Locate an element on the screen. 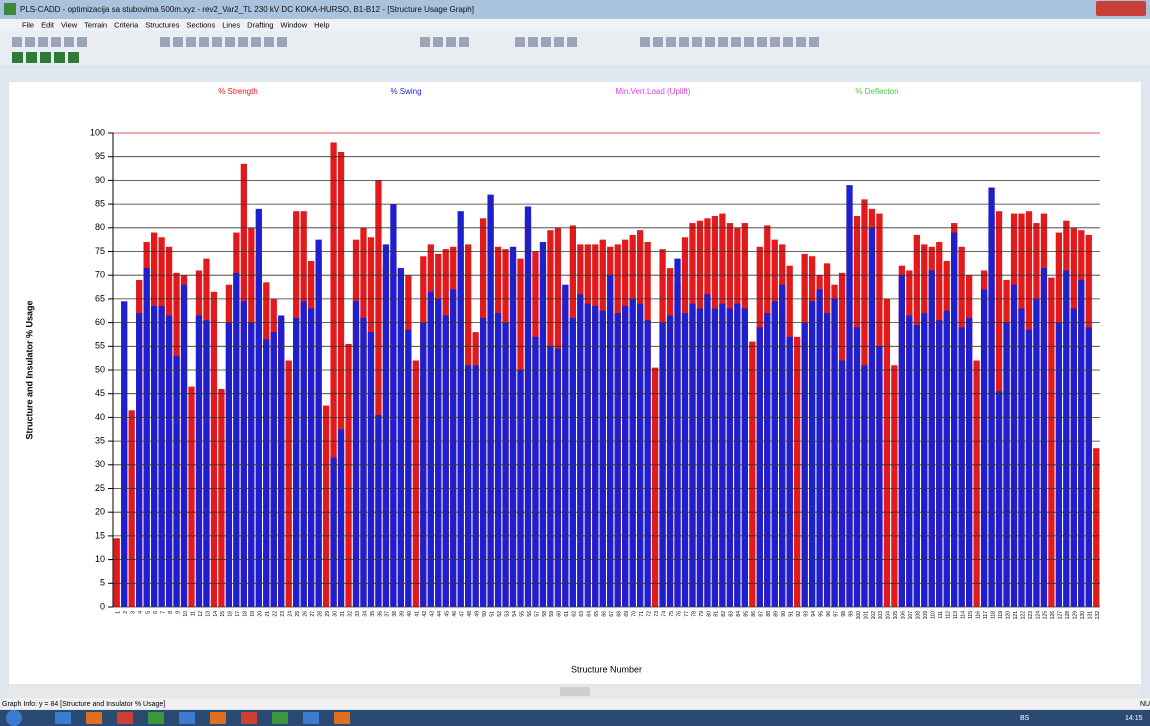  menu-item: Help is located at coordinates (321, 24).